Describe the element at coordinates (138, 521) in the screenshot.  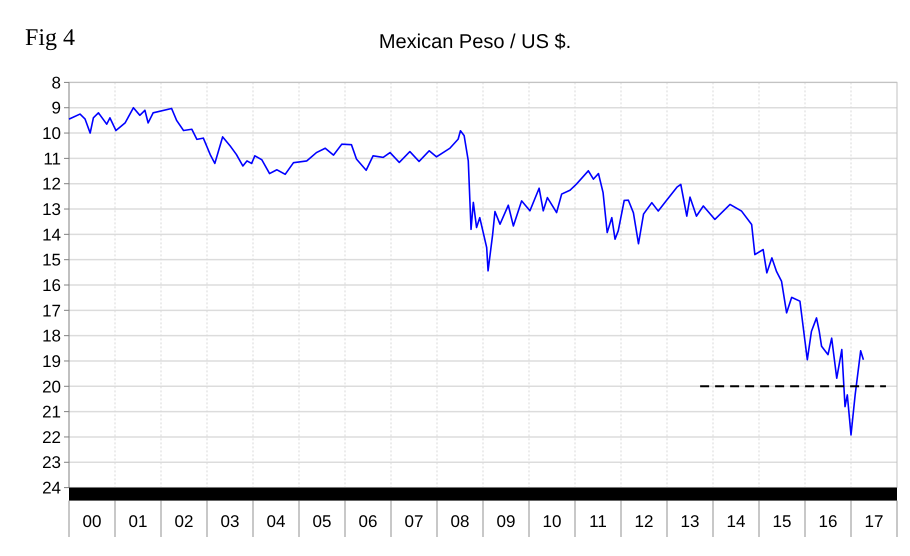
I see `x-tick-label: 01` at that location.